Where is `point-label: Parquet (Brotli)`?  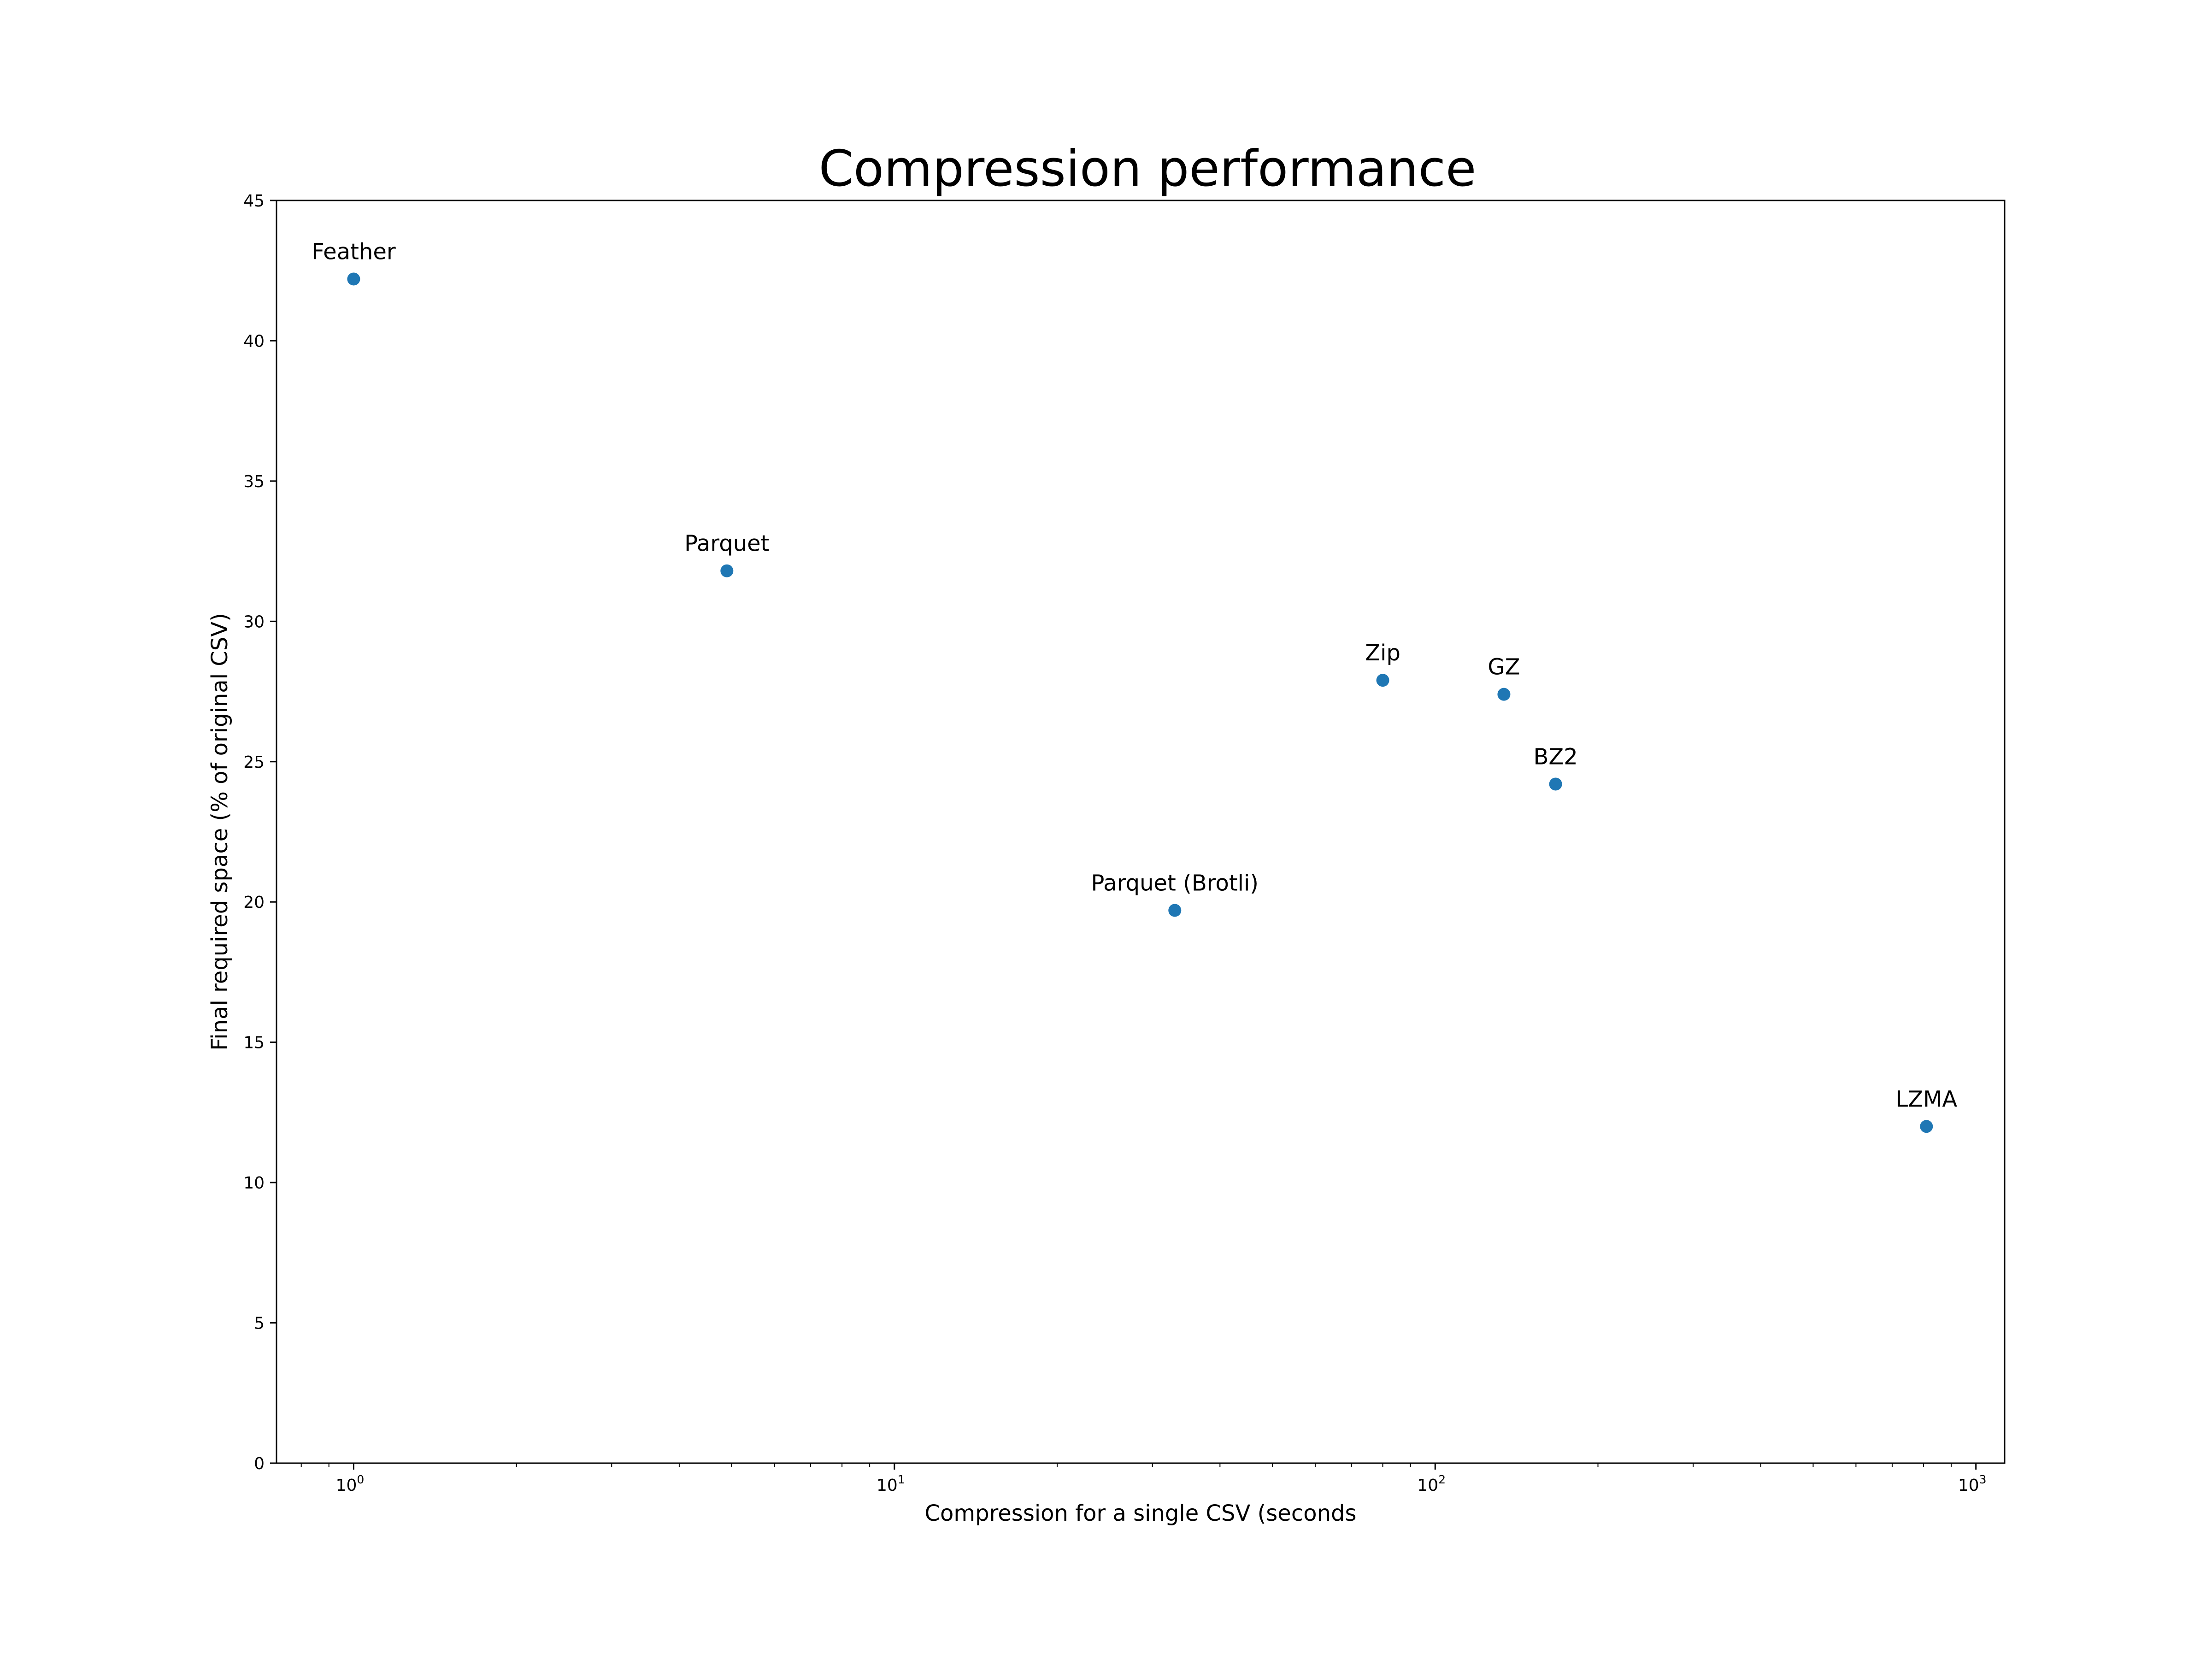
point-label: Parquet (Brotli) is located at coordinates (1175, 883).